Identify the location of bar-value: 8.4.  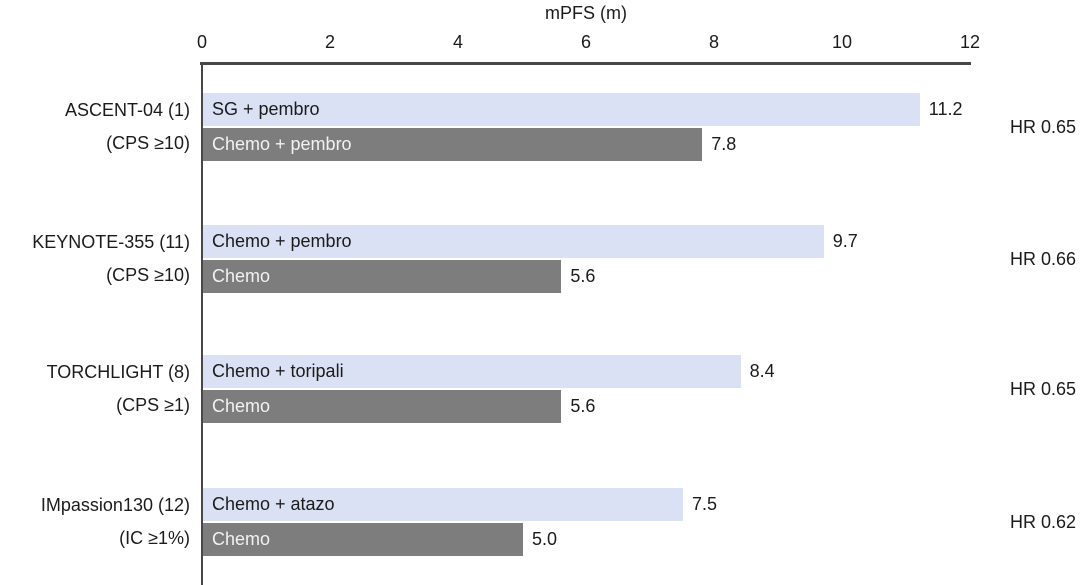
(762, 371).